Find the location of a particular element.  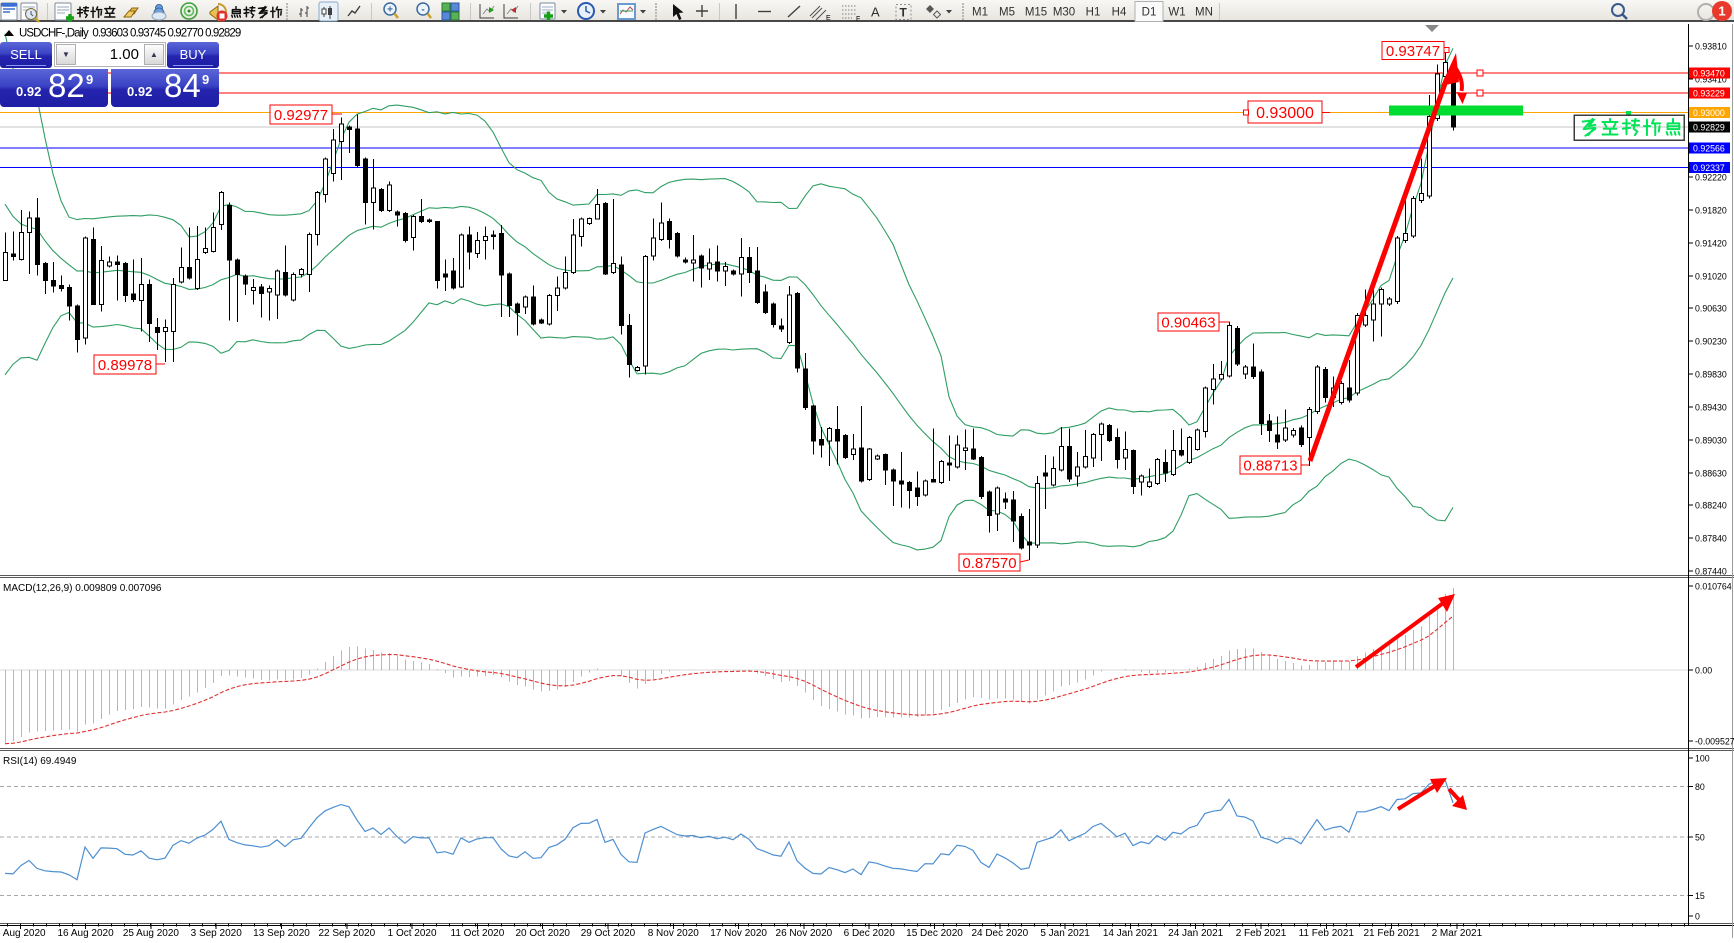

svg-text: F is located at coordinates (858, 19).